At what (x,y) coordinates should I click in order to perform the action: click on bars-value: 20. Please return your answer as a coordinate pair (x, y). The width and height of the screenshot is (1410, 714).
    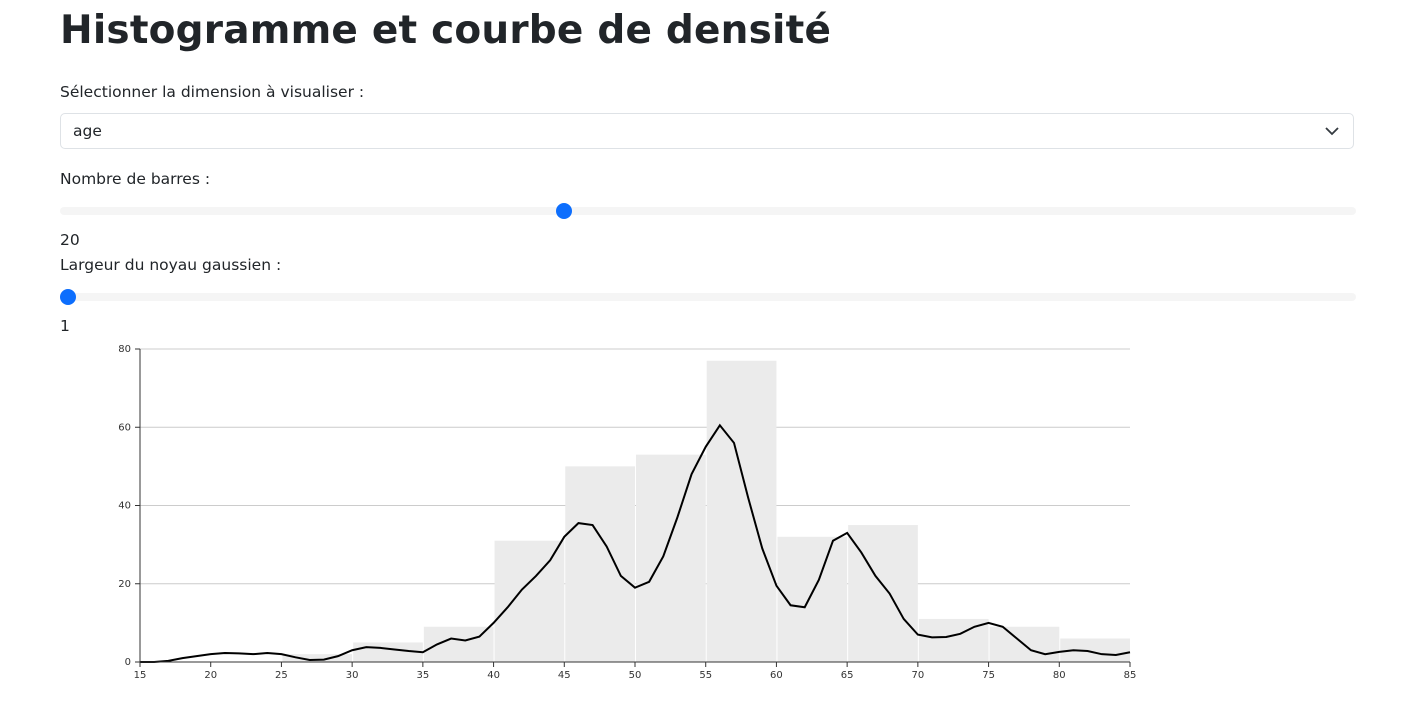
    Looking at the image, I should click on (70, 240).